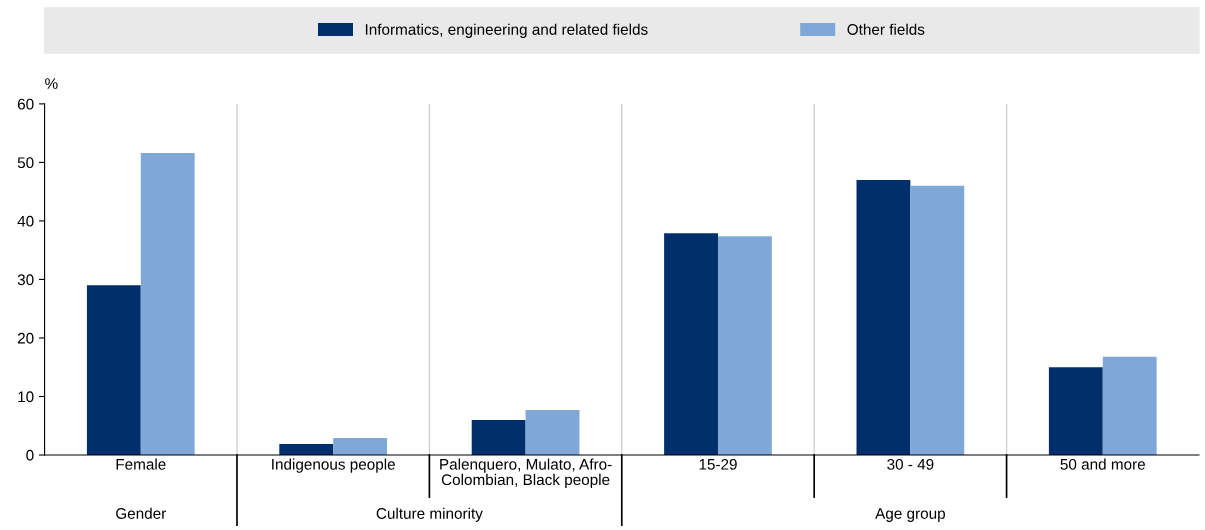 This screenshot has width=1205, height=530. Describe the element at coordinates (25, 163) in the screenshot. I see `y-tick-label: 50` at that location.